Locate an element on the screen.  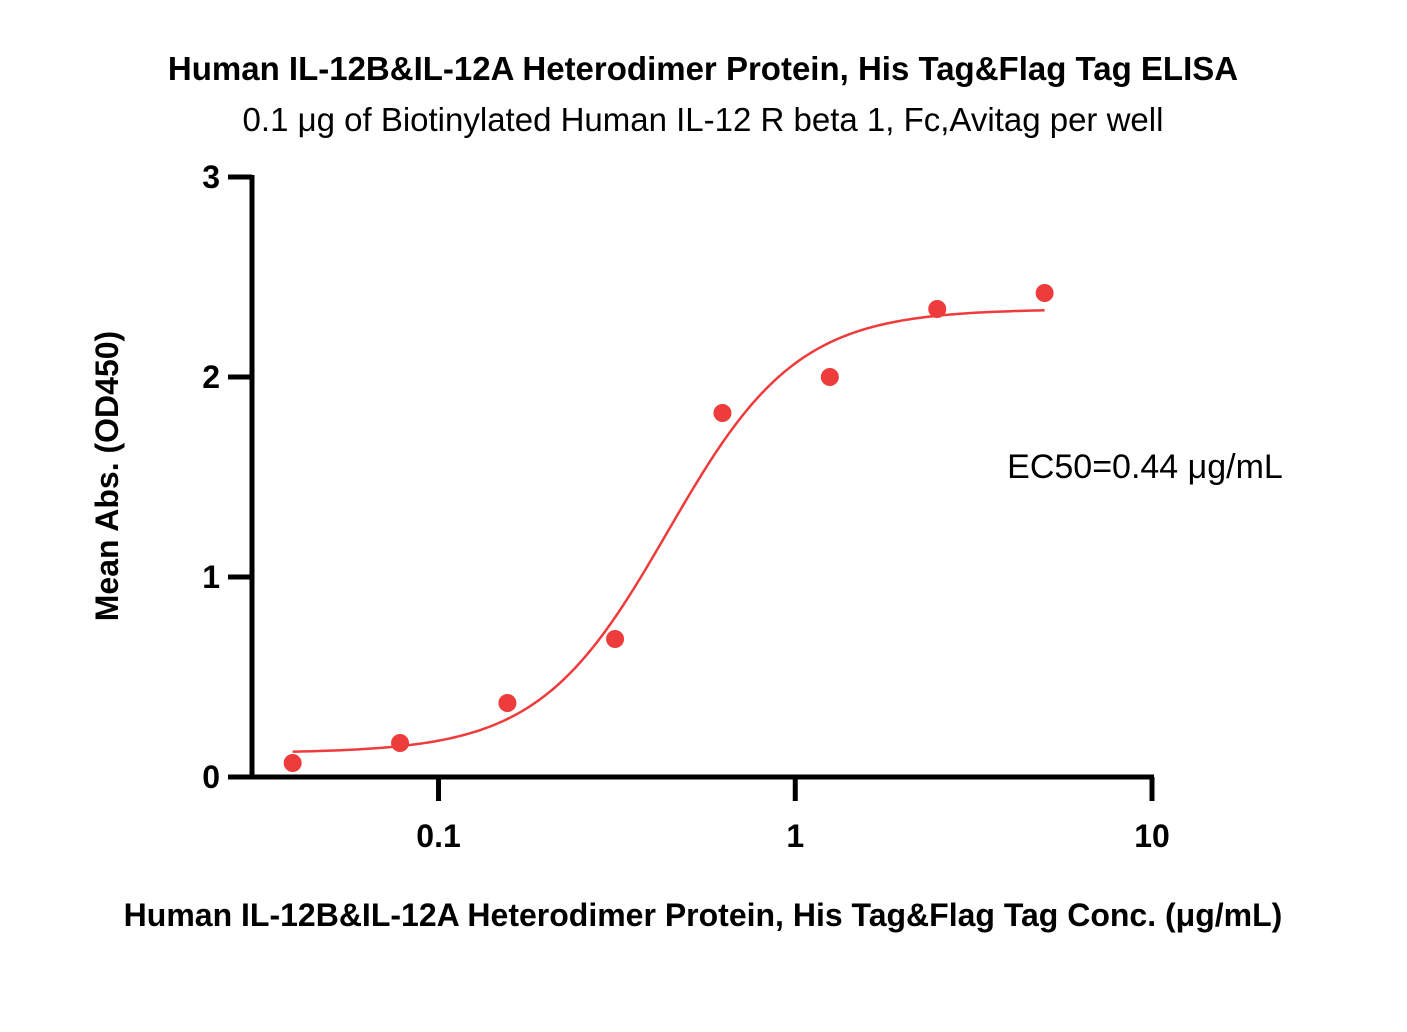
y-tick-label: 3 is located at coordinates (211, 177).